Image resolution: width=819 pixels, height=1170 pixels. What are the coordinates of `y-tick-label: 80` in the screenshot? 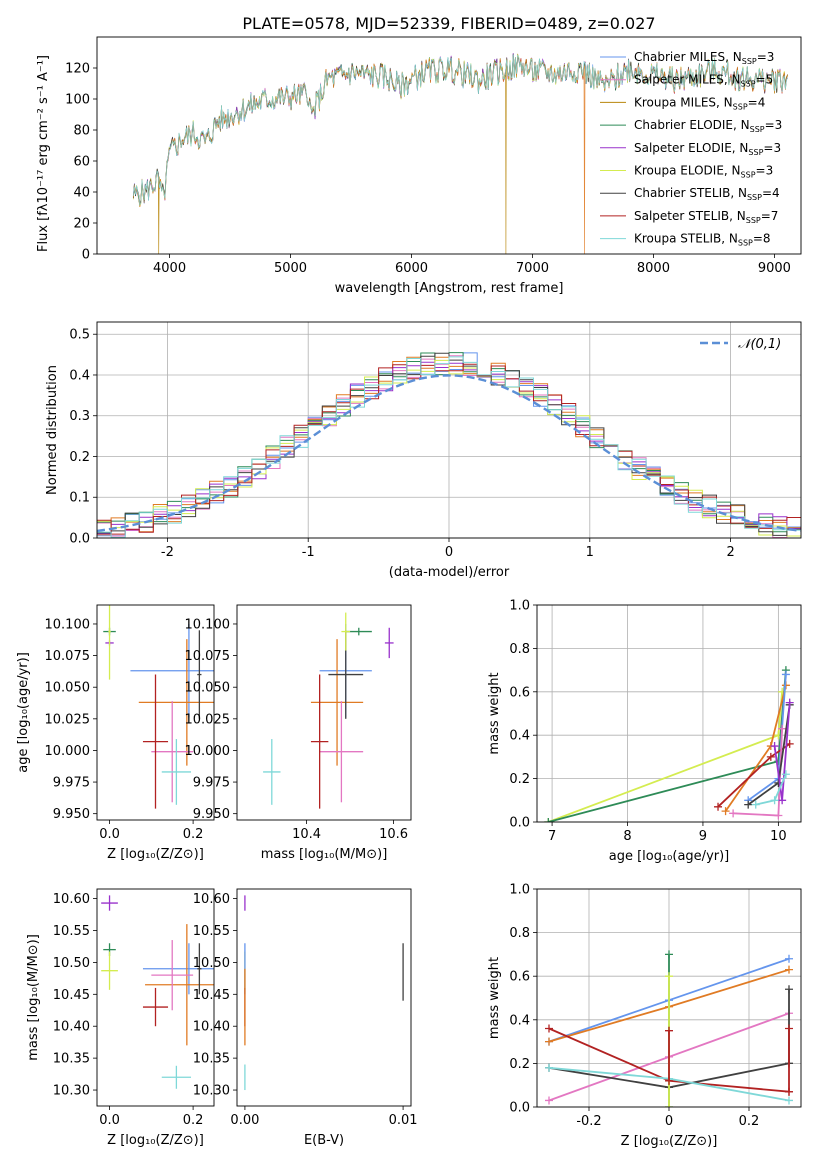 It's located at (81, 131).